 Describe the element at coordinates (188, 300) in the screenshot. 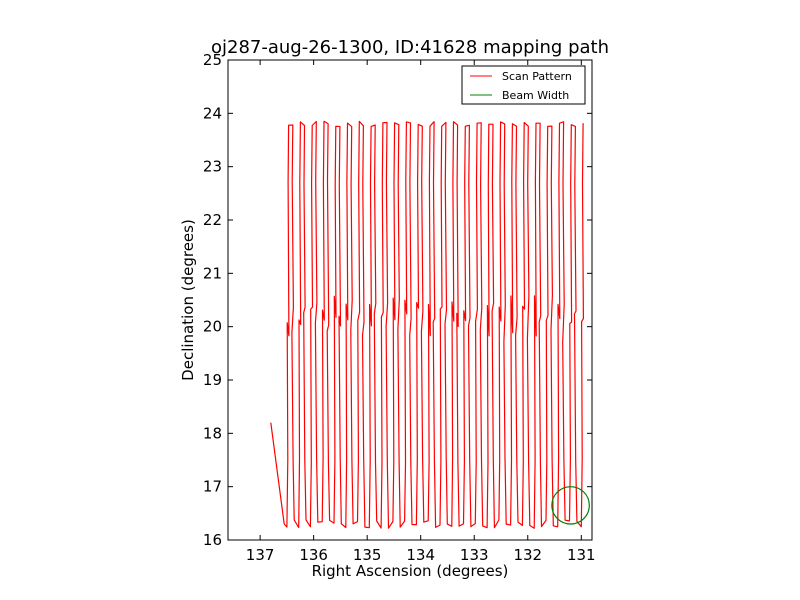

I see `y-axis-title: Declination (degrees)` at that location.